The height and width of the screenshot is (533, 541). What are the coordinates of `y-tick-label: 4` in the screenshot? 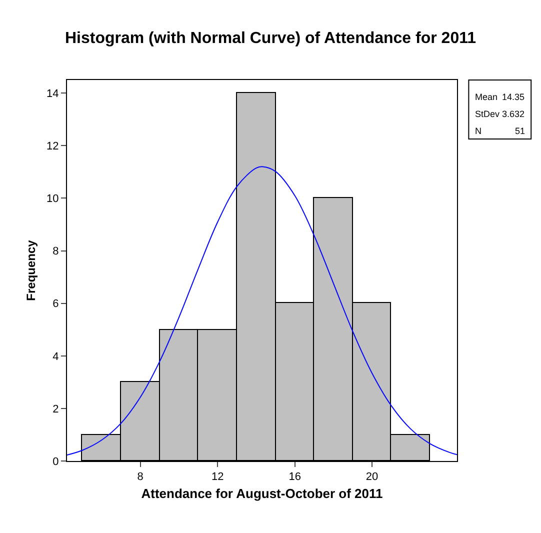 It's located at (55, 356).